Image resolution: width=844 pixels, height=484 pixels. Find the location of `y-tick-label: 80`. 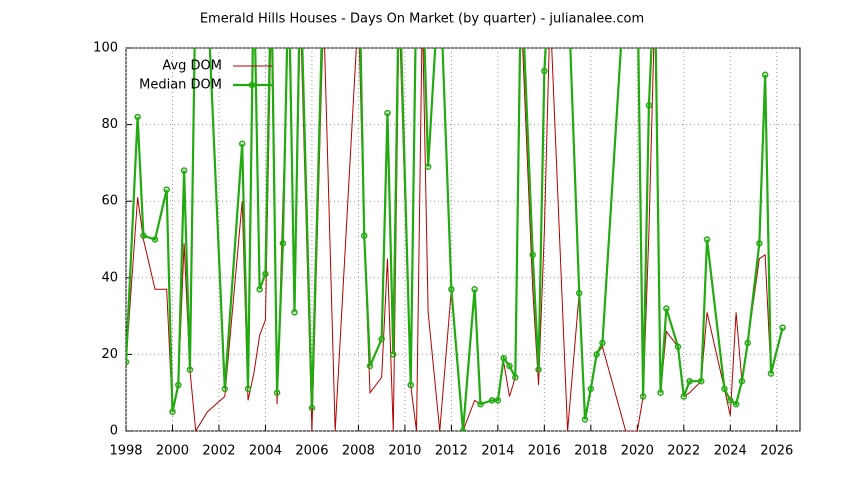

y-tick-label: 80 is located at coordinates (109, 124).